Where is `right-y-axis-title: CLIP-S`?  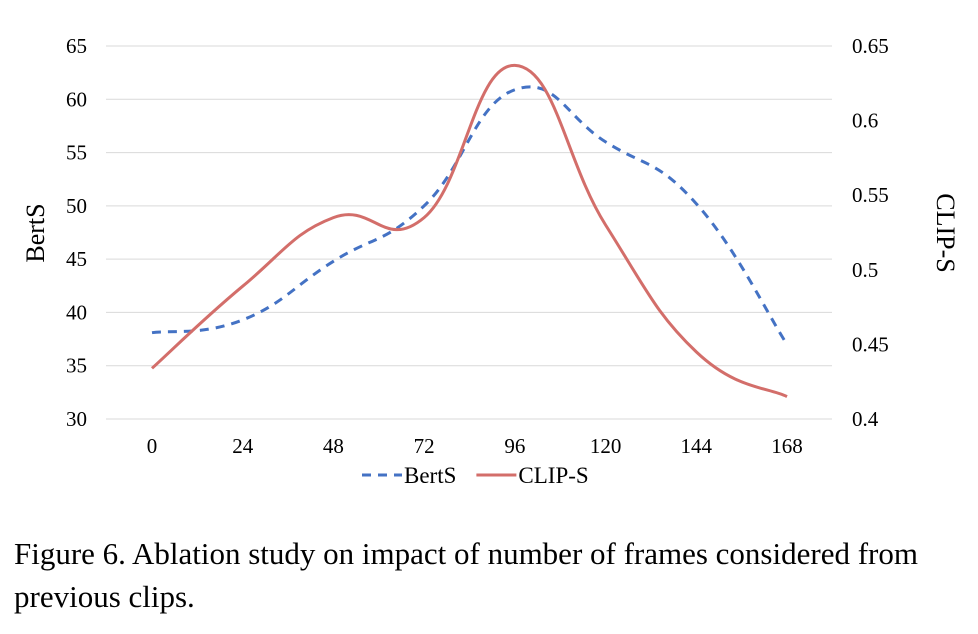
right-y-axis-title: CLIP-S is located at coordinates (945, 232).